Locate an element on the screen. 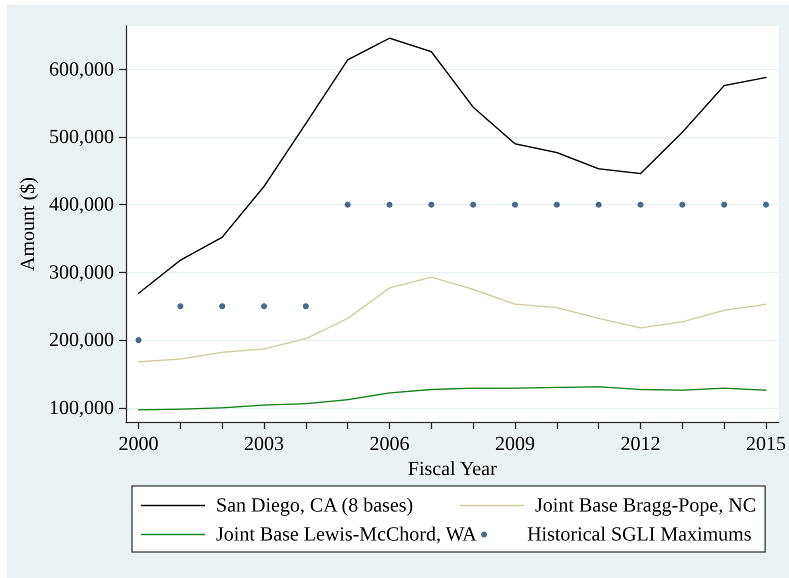  x-axis-title: Fiscal Year is located at coordinates (453, 469).